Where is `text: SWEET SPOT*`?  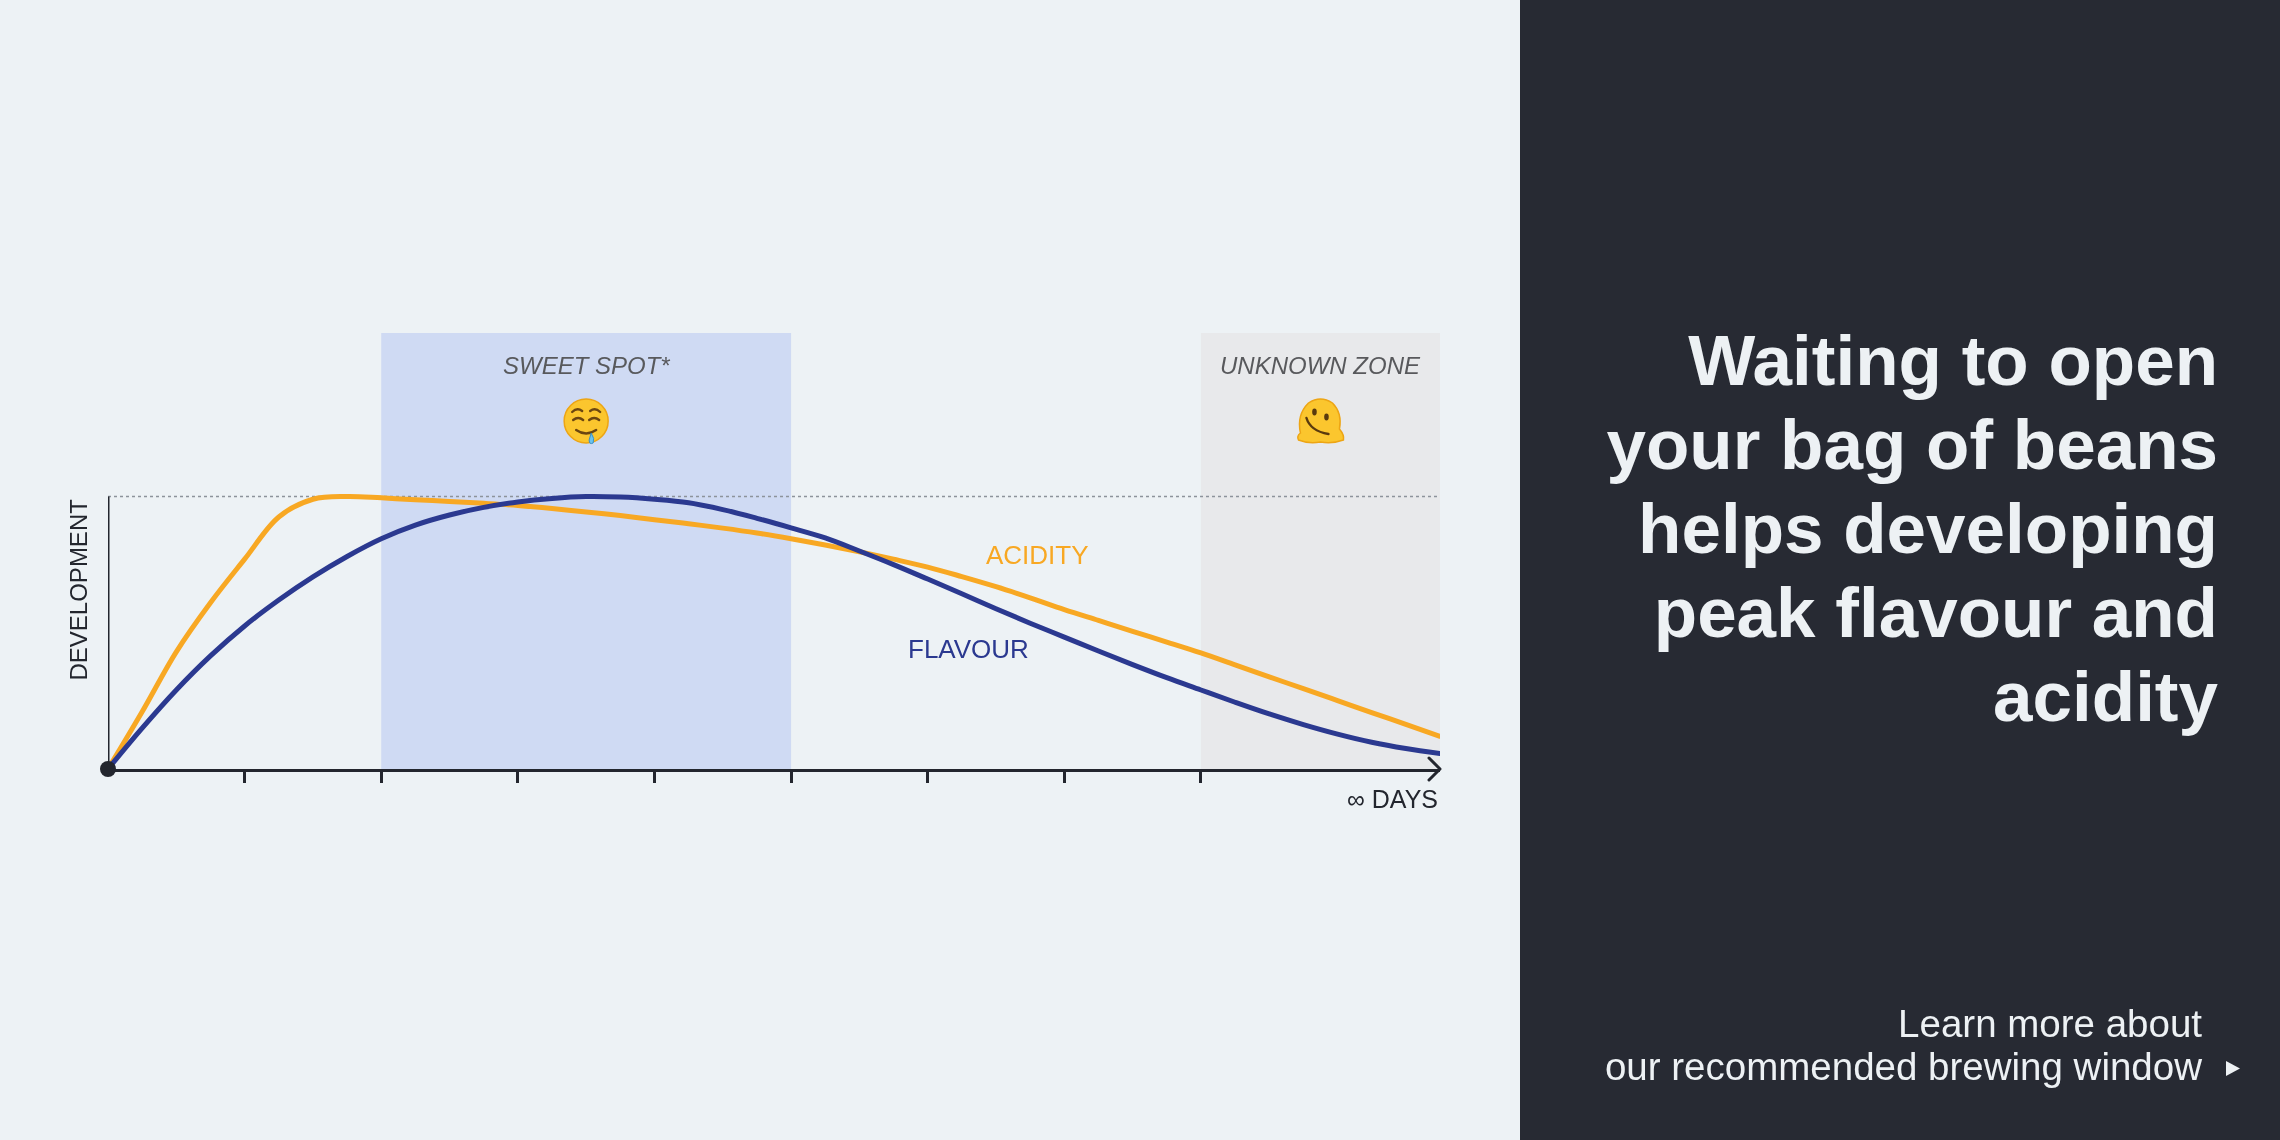 text: SWEET SPOT* is located at coordinates (587, 365).